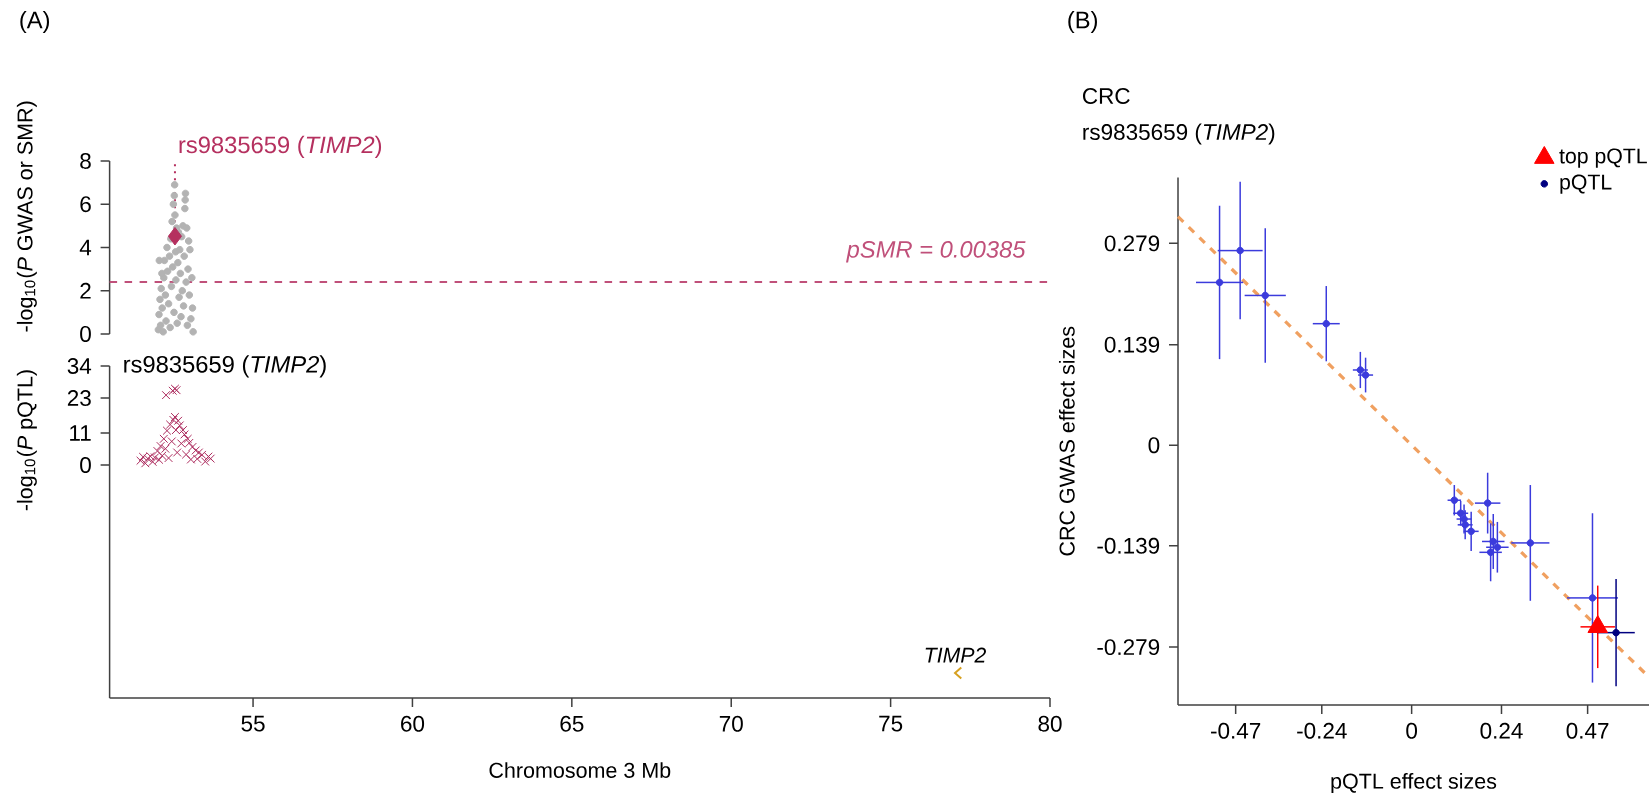 The height and width of the screenshot is (795, 1649). I want to click on x-tick-label: 0.47, so click(1587, 730).